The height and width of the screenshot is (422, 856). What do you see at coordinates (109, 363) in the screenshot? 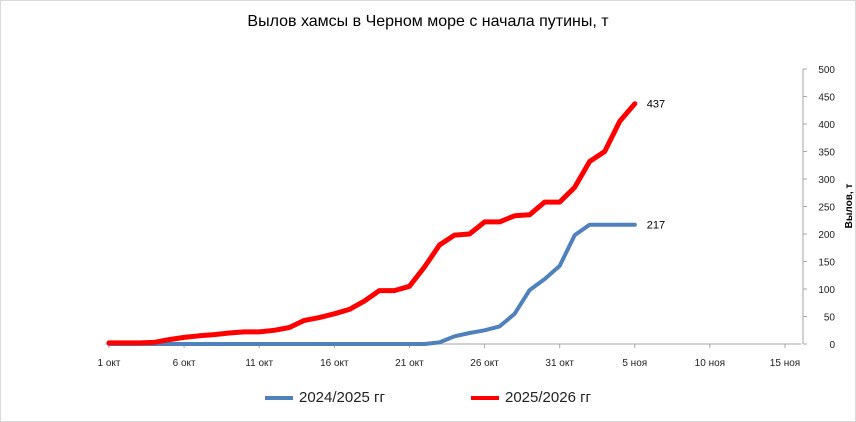
I see `x-tick-label: 1 окт` at bounding box center [109, 363].